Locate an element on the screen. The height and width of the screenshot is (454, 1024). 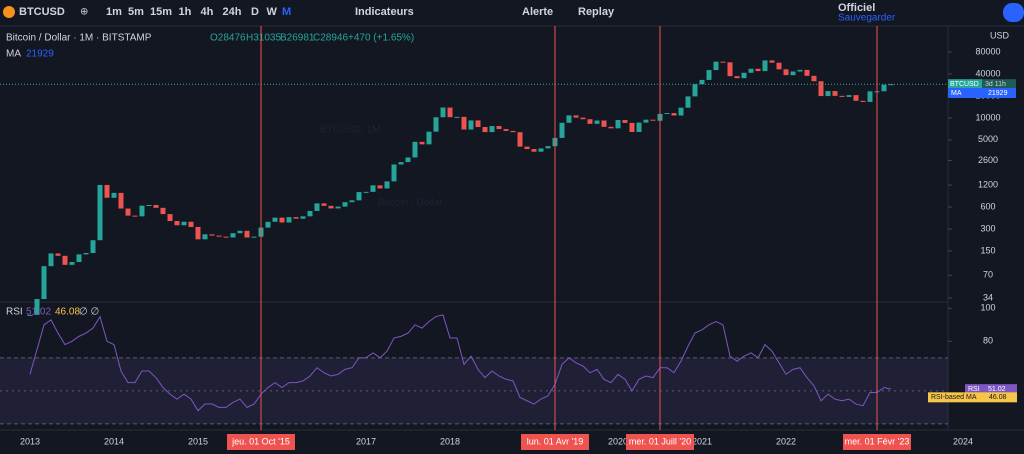
add-symbol: ⊕ is located at coordinates (84, 12).